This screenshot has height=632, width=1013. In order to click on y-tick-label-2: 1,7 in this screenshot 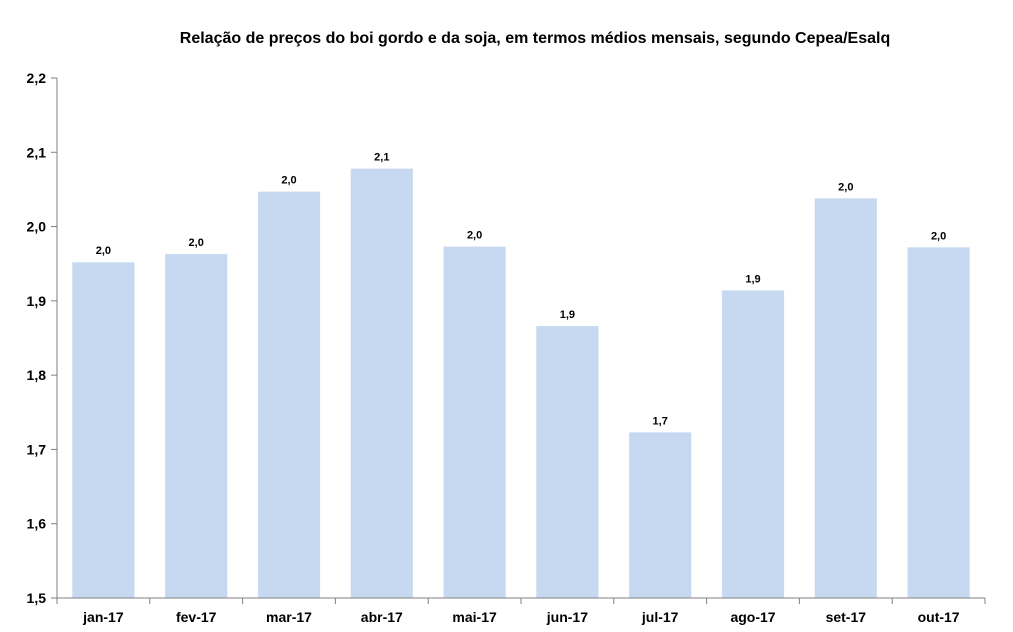, I will do `click(37, 449)`.